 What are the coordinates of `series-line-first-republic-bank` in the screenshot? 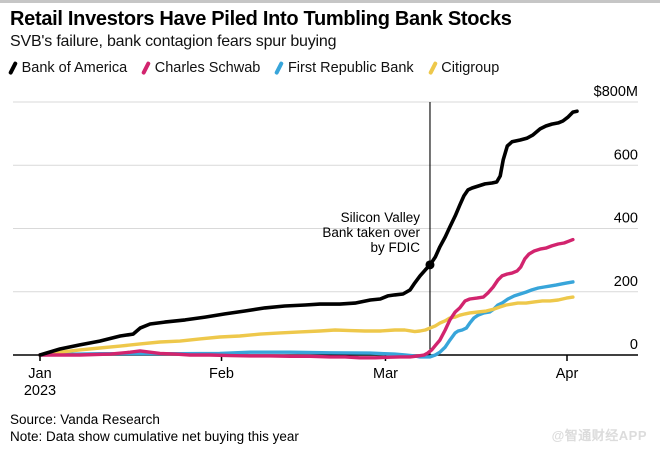 It's located at (306, 319).